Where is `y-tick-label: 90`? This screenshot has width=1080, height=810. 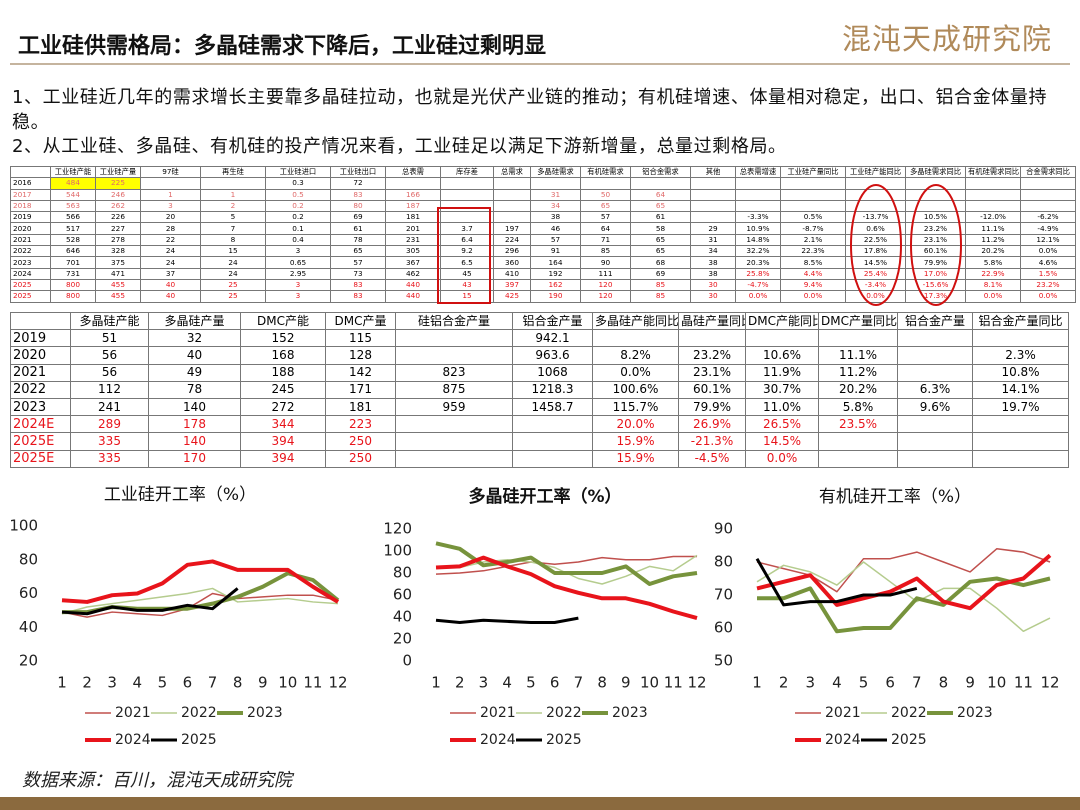
y-tick-label: 90 is located at coordinates (723, 529).